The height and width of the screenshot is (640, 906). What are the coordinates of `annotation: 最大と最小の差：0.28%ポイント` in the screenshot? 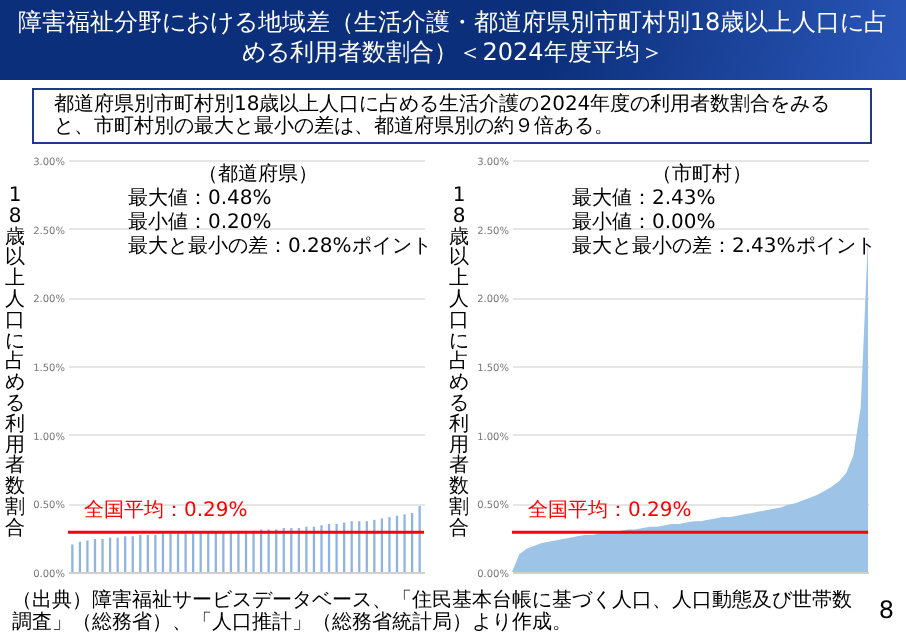 It's located at (280, 246).